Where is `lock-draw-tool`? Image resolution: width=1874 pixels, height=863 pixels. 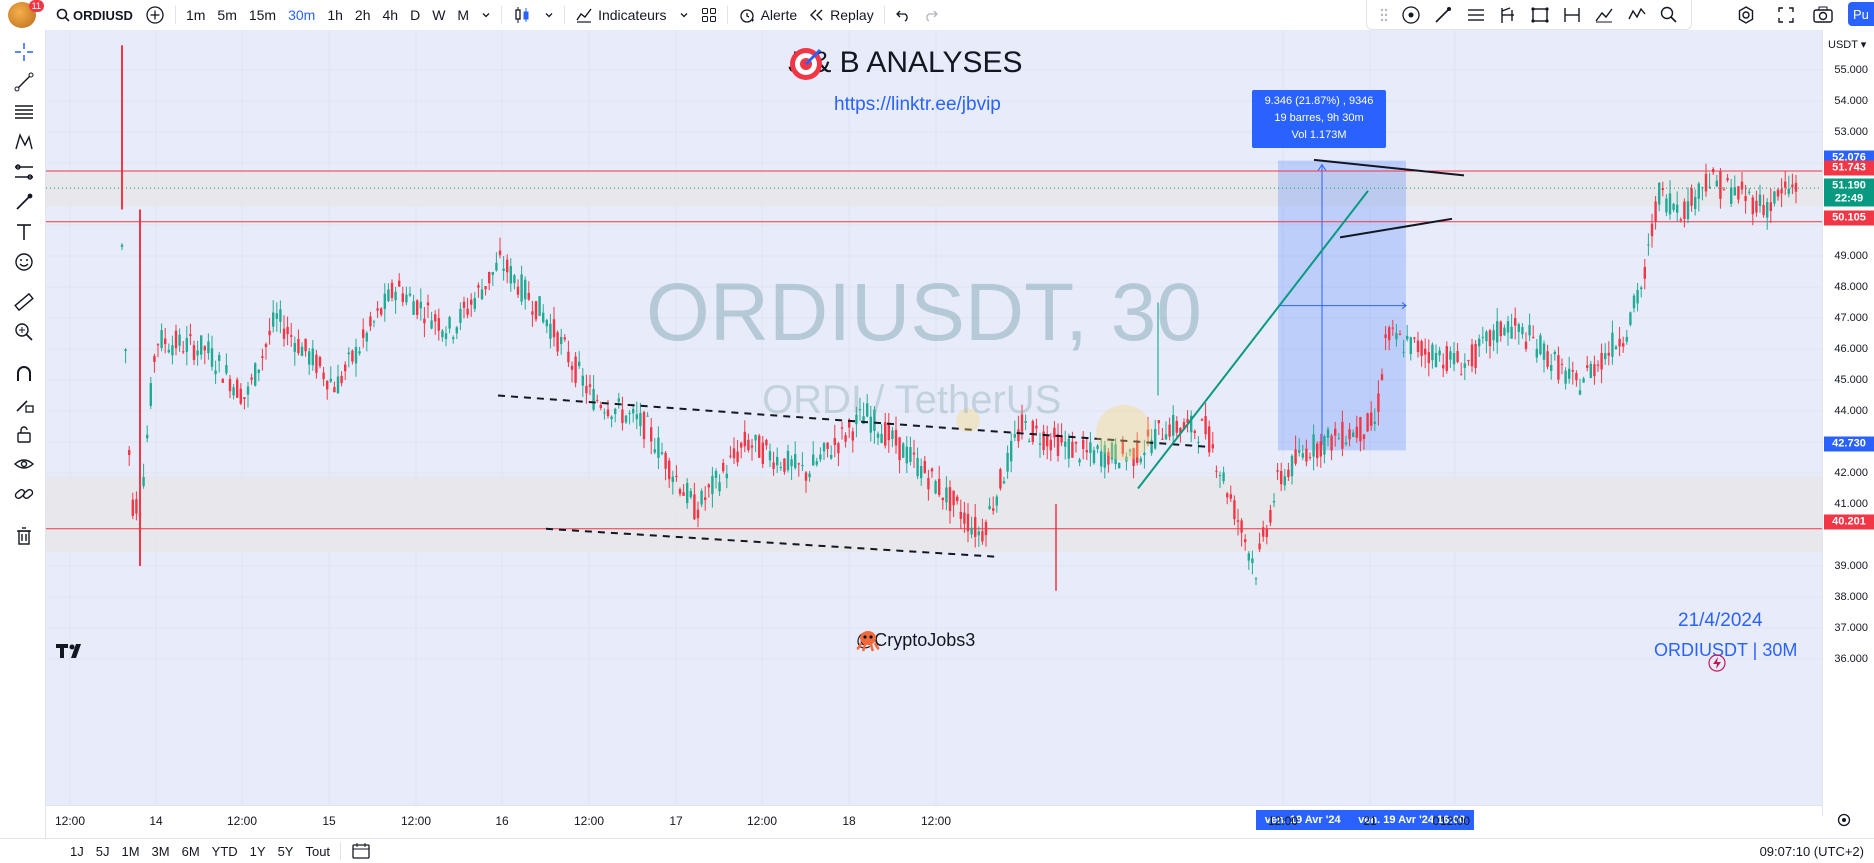
lock-draw-tool is located at coordinates (24, 404).